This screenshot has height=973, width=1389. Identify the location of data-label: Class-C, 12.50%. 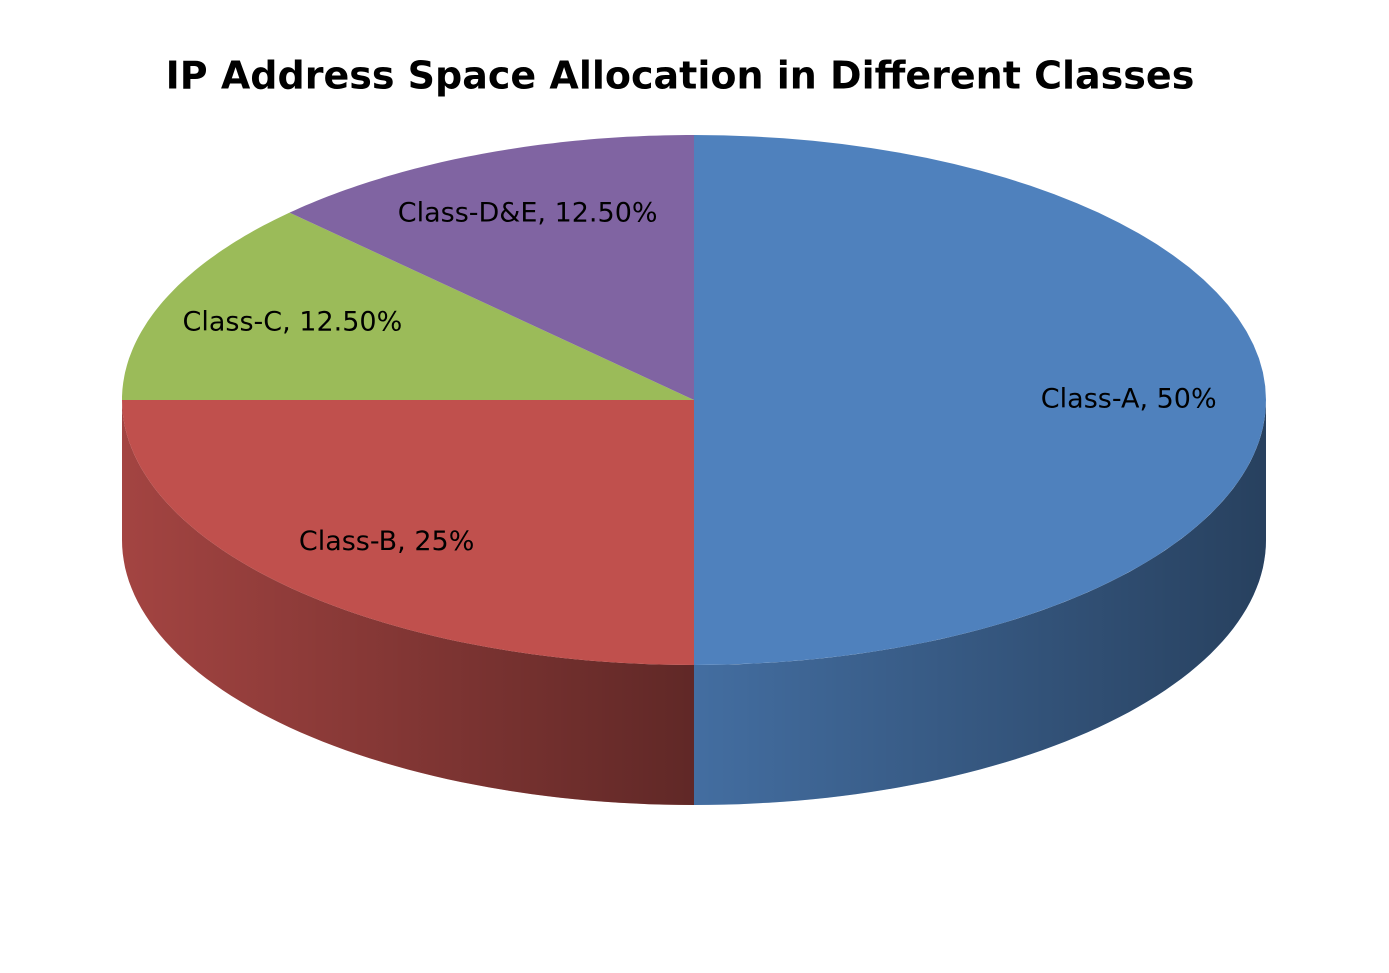
(292, 321).